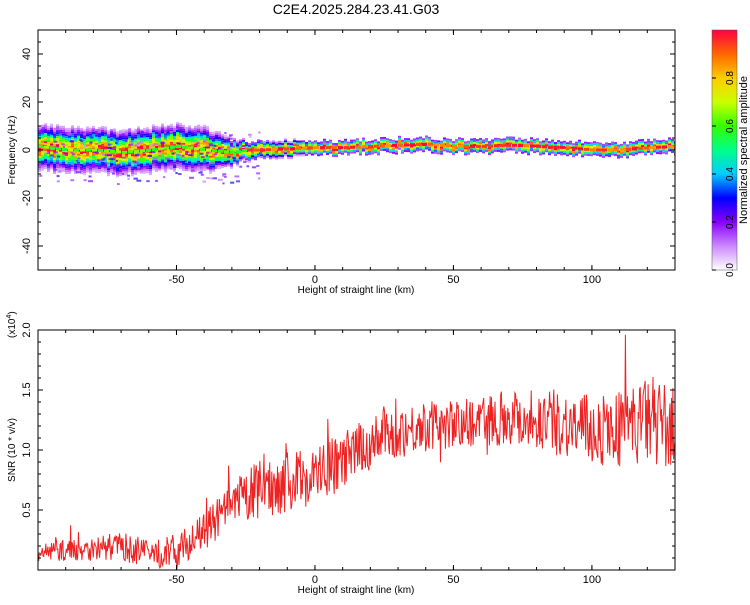 This screenshot has width=750, height=605. I want to click on y-tick-label: -20, so click(27, 198).